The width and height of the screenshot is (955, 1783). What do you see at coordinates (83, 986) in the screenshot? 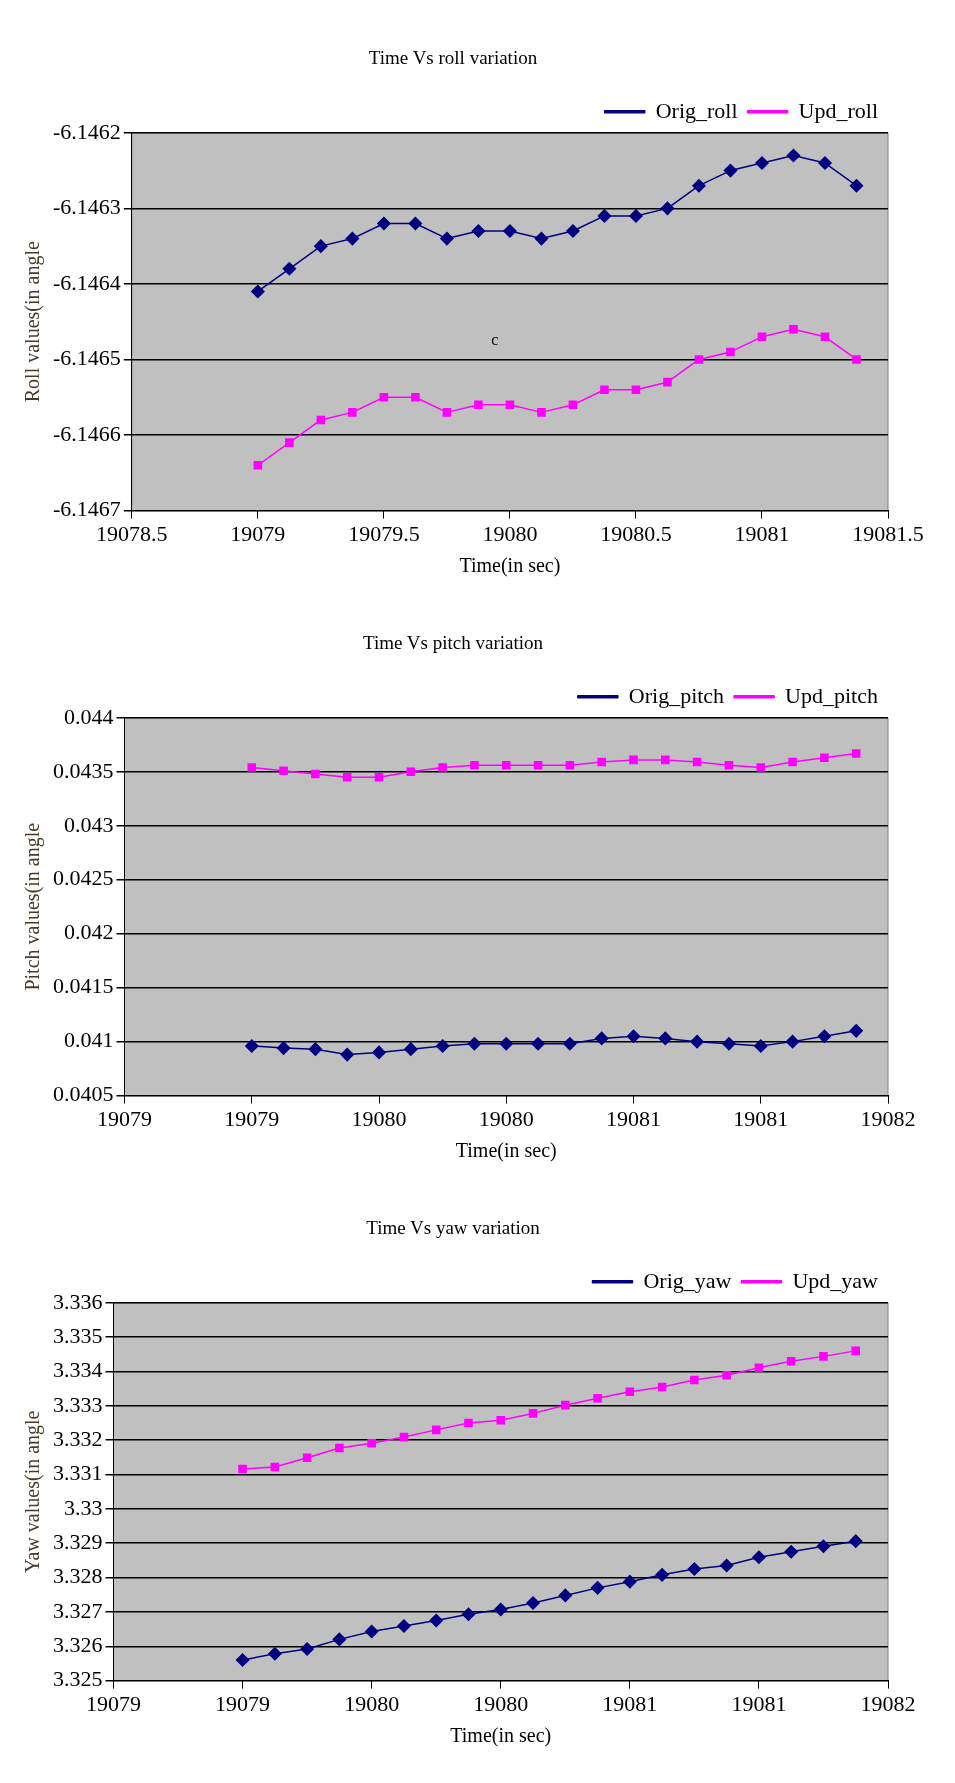
I see `y-tick-label: 0.0415` at bounding box center [83, 986].